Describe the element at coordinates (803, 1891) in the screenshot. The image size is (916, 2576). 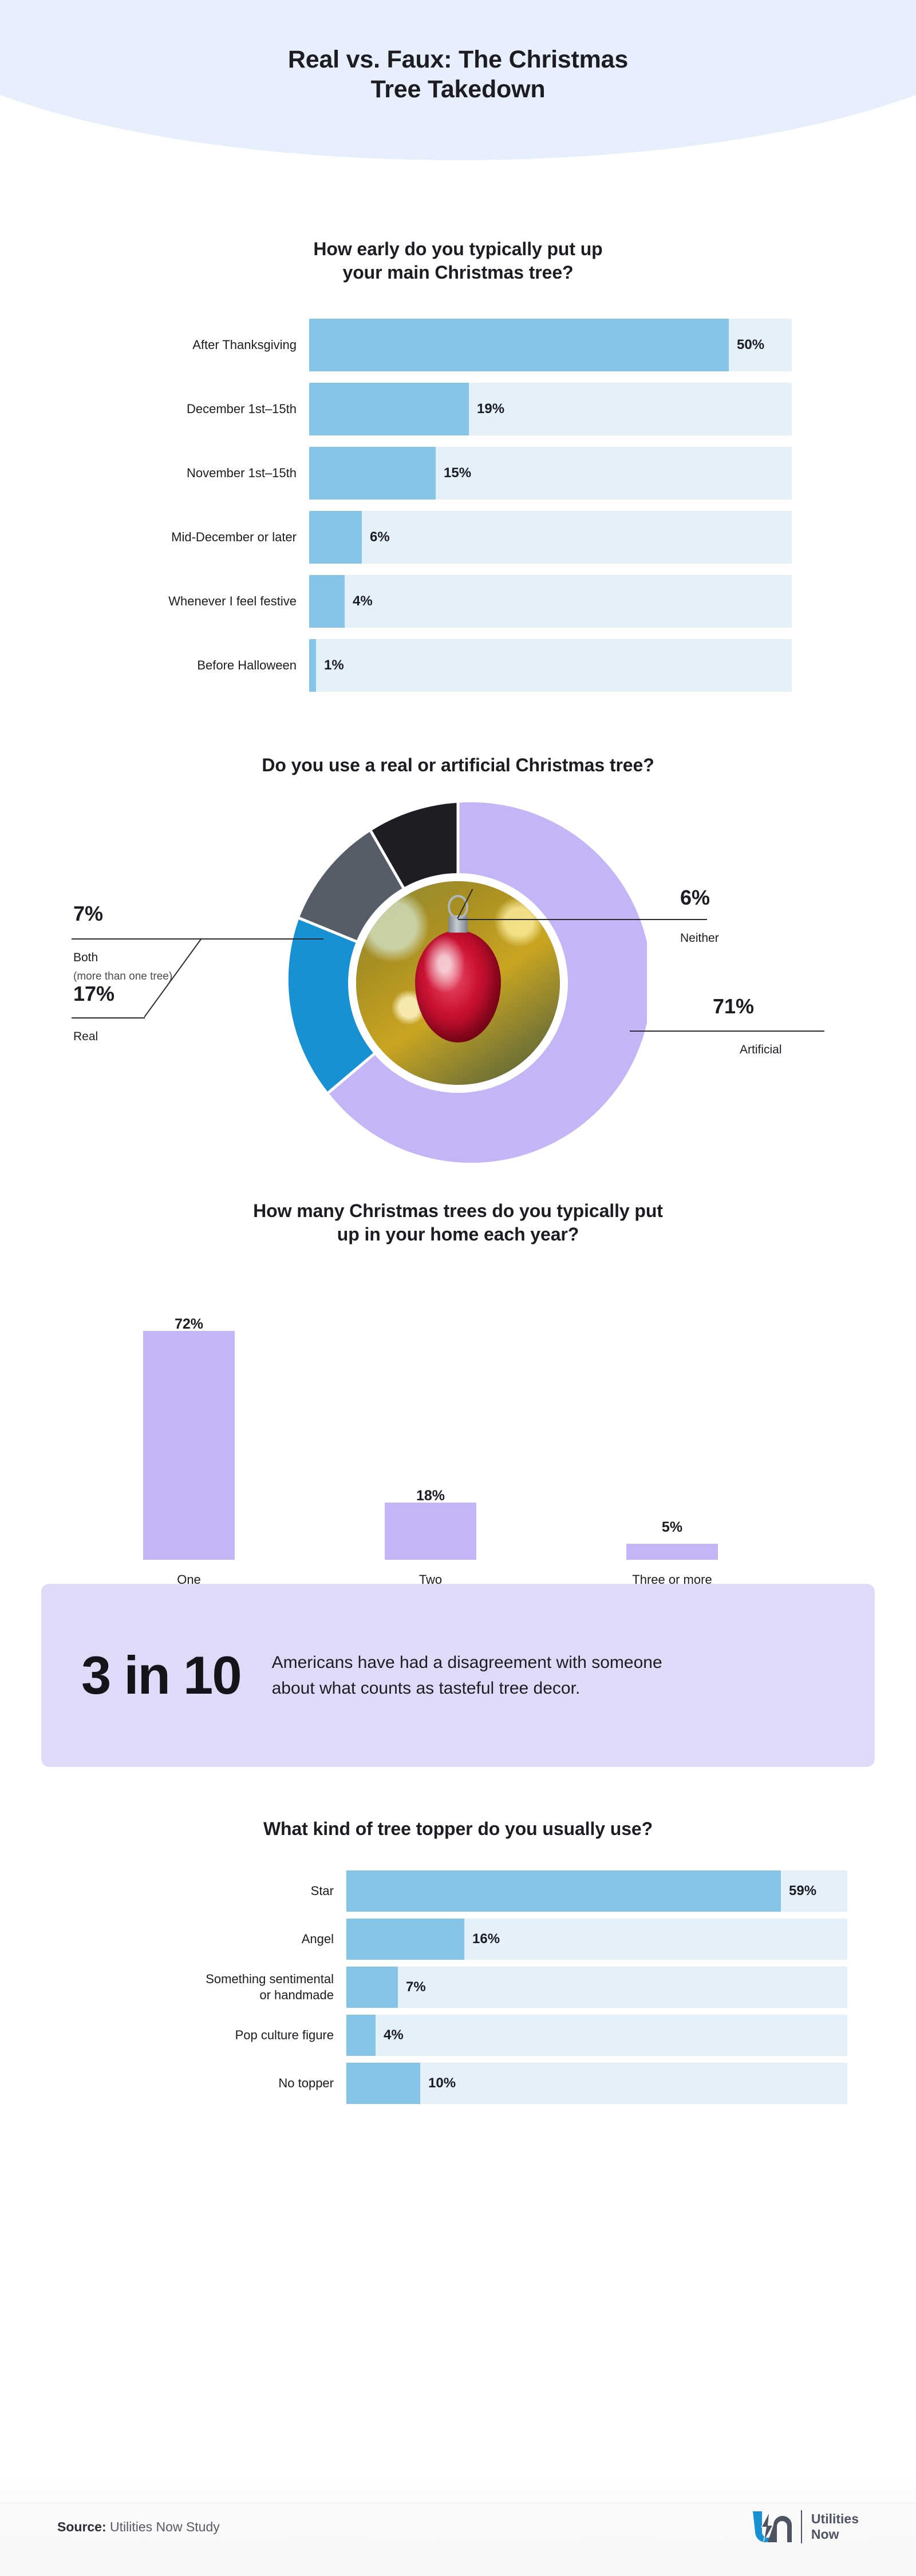
I see `bar-value: 59%` at that location.